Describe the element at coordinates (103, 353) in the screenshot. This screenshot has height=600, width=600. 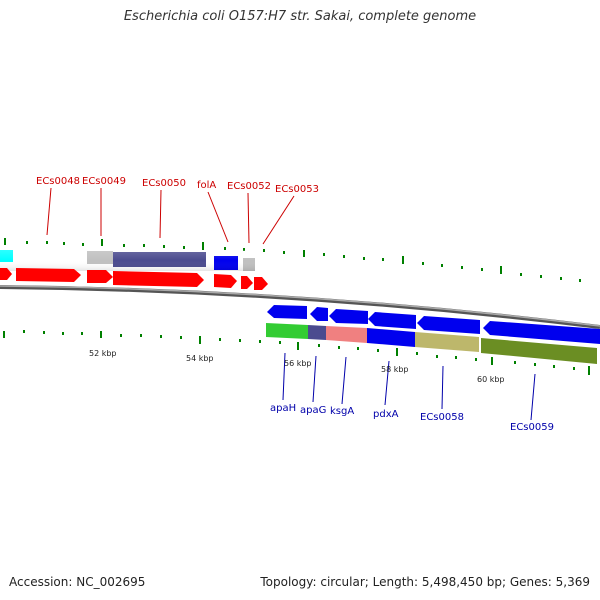
I see `scale-label: 52 kbp` at that location.